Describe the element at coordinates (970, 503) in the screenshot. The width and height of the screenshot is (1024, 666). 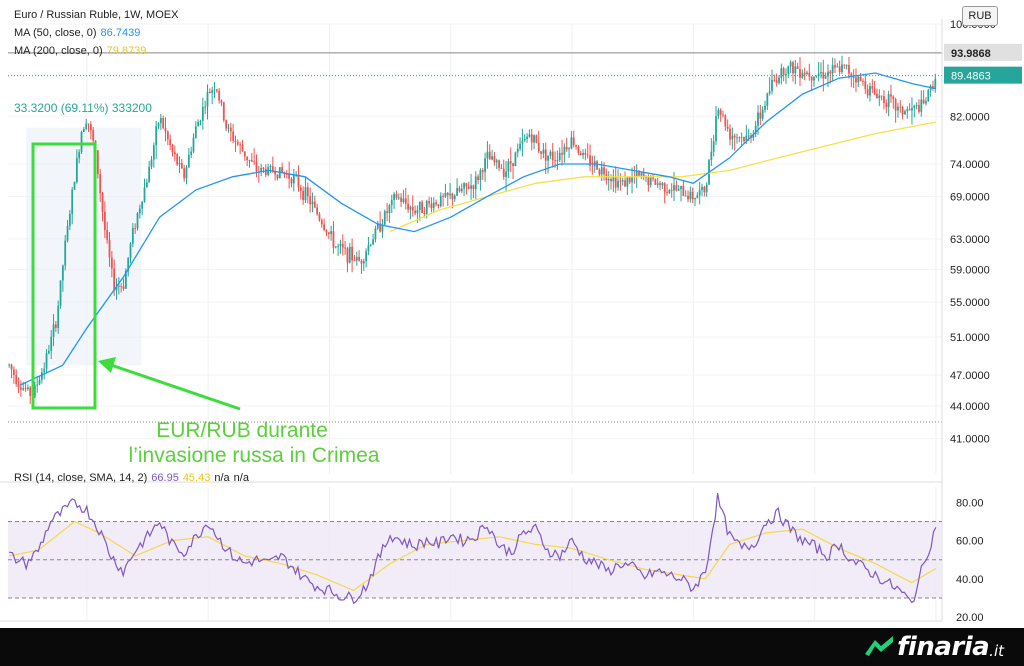
I see `rsi-tick-label: 80.00` at that location.